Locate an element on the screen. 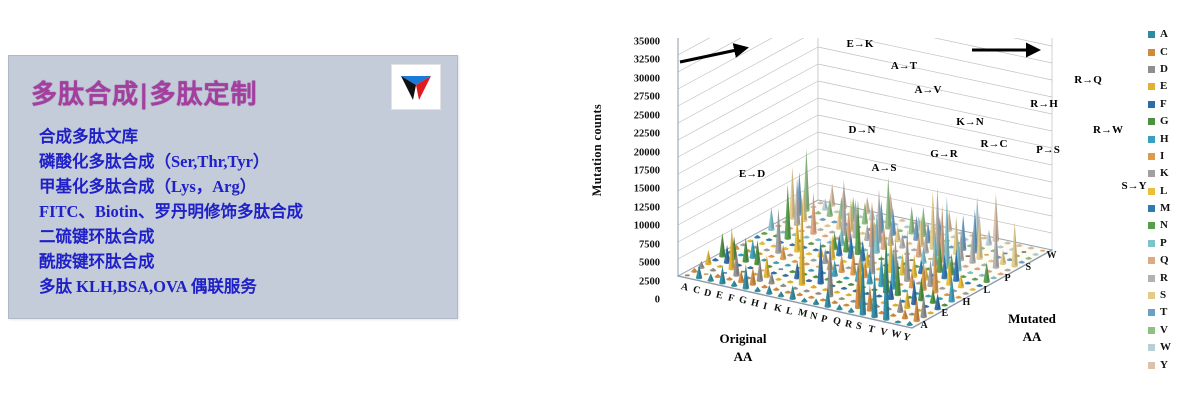  legend-label: Y is located at coordinates (1164, 364).